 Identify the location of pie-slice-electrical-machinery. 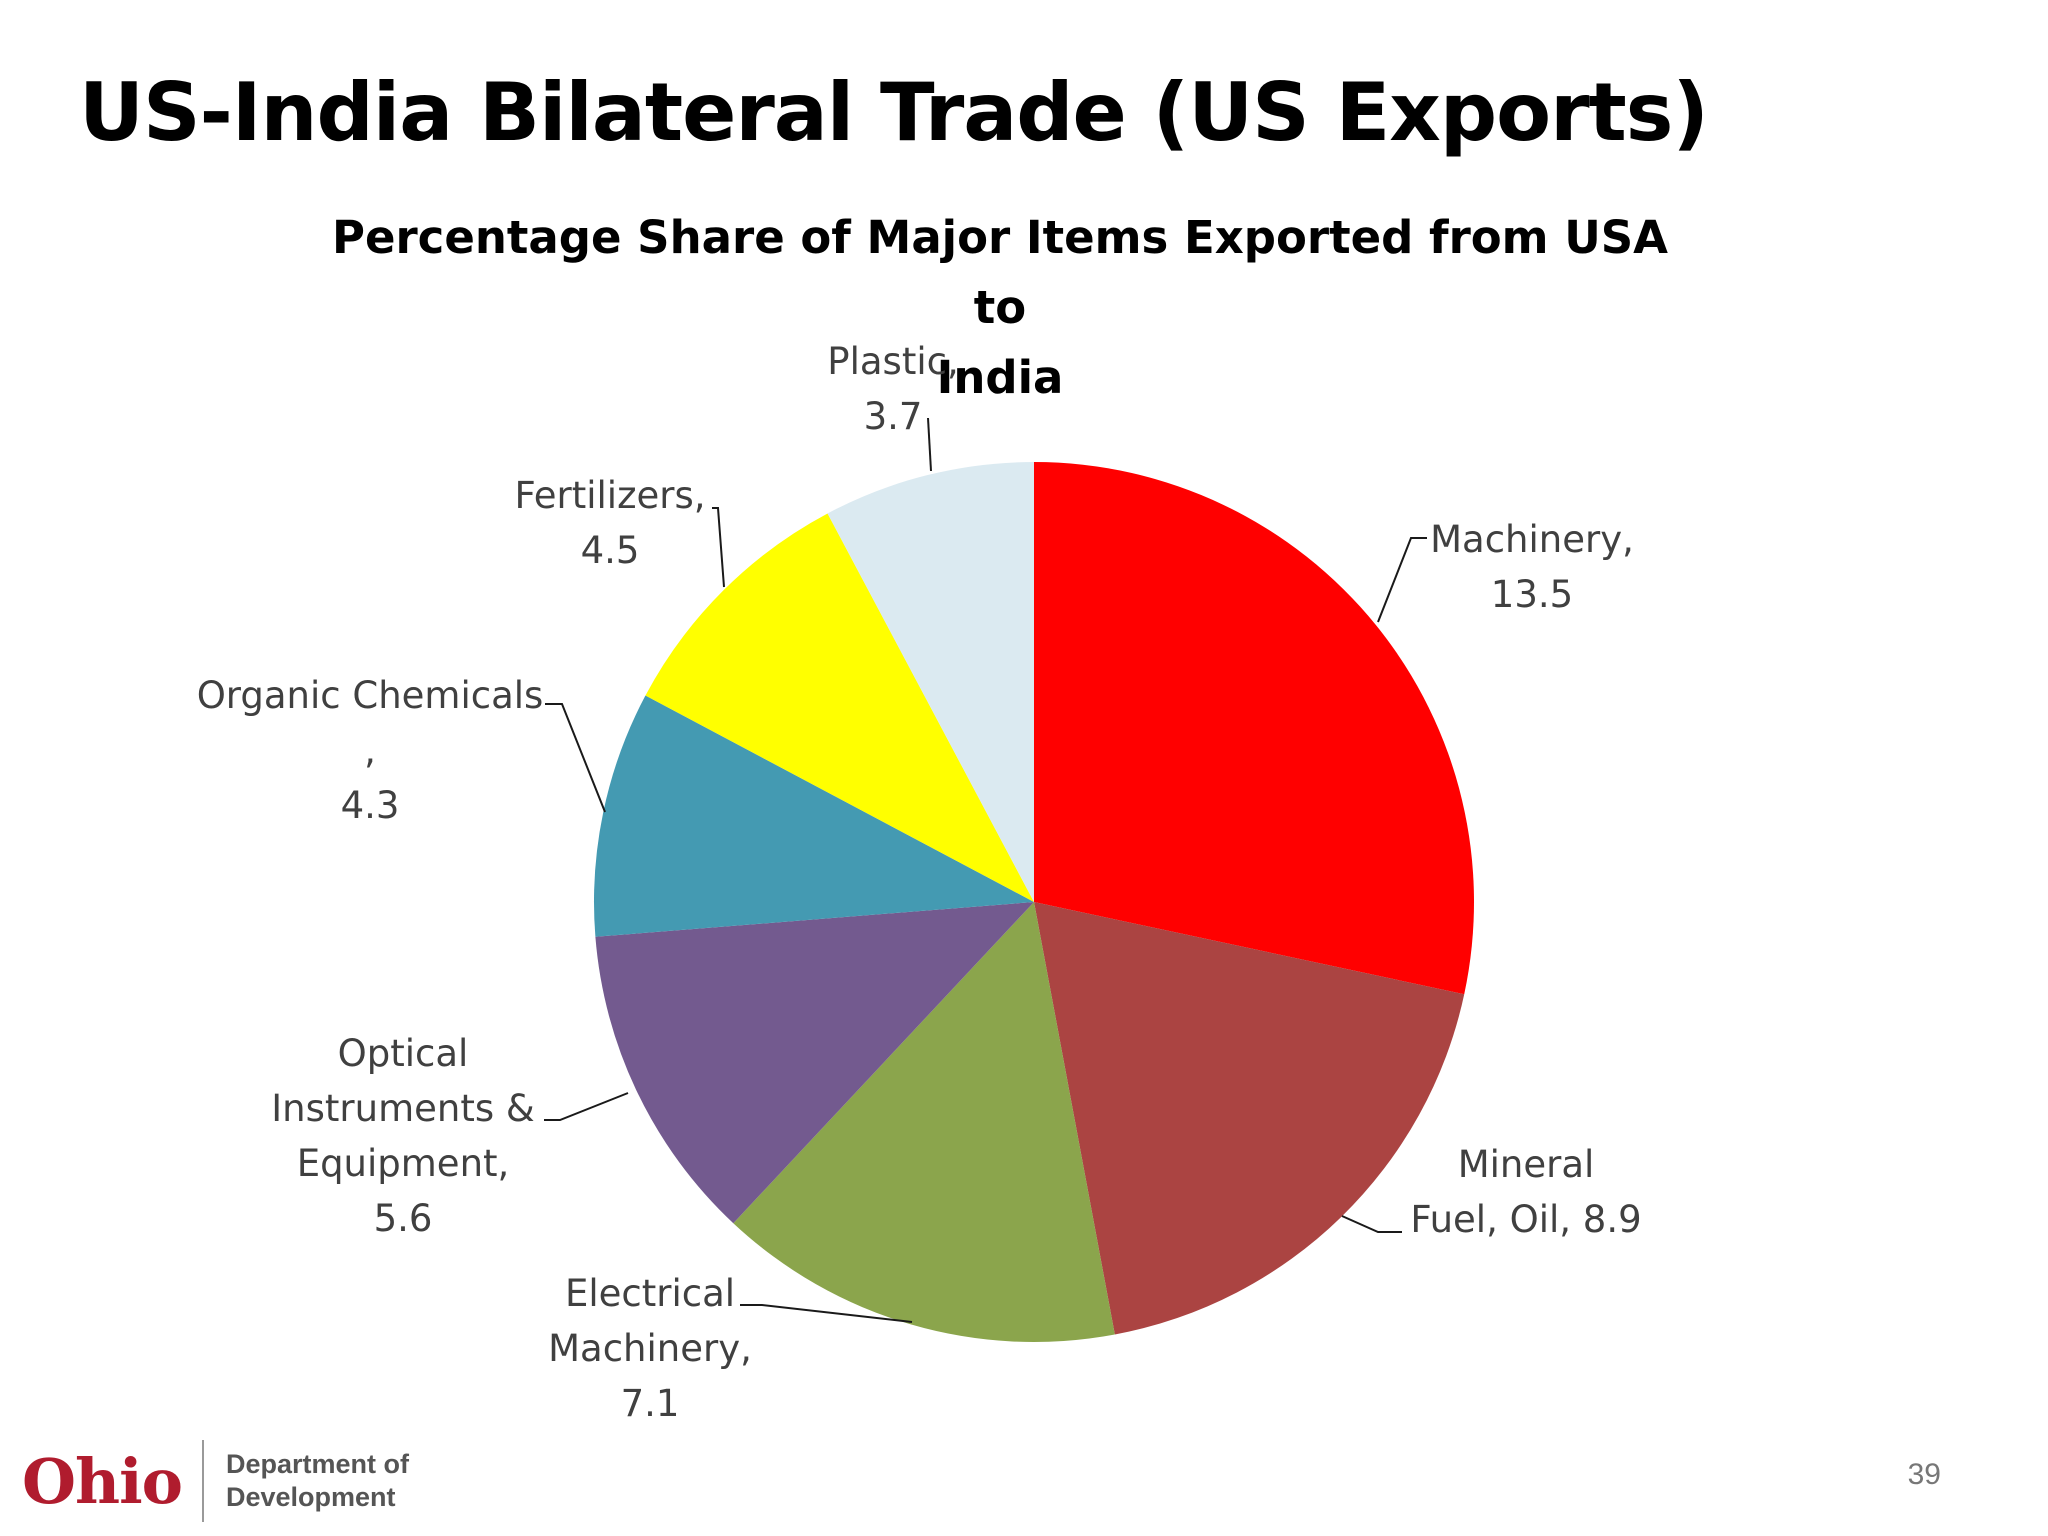
(924, 1122).